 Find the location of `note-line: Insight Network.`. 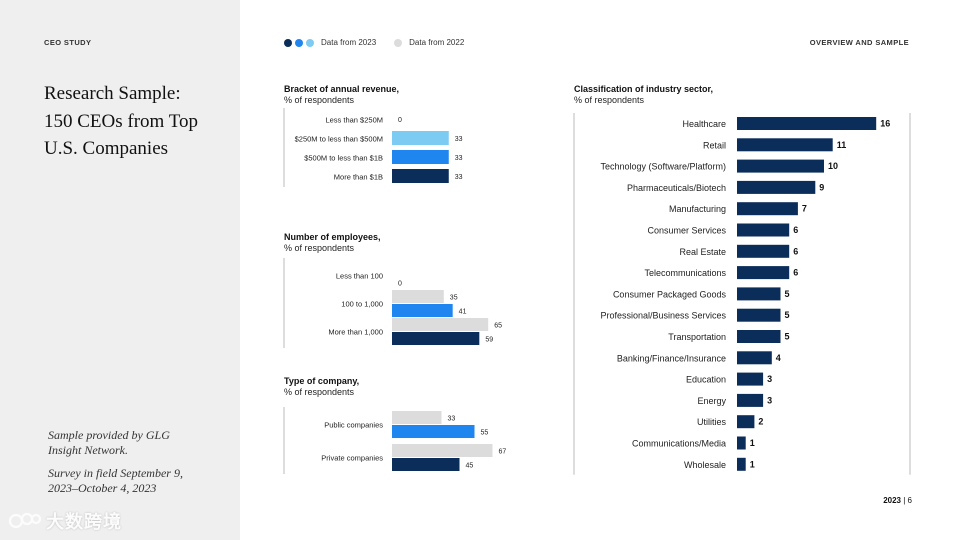

note-line: Insight Network. is located at coordinates (88, 450).